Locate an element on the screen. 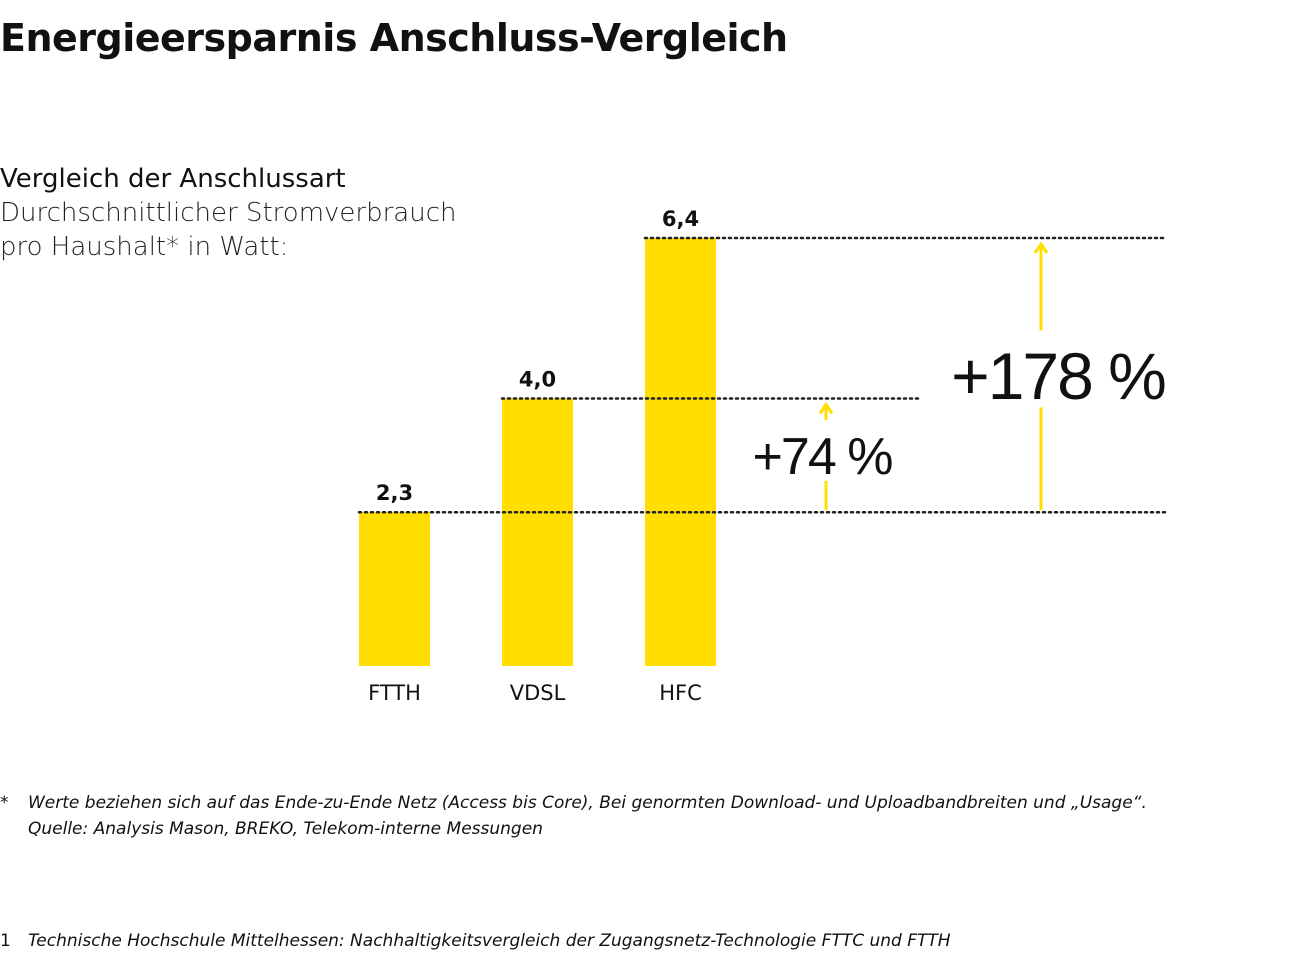 Image resolution: width=1296 pixels, height=972 pixels. bar-hfc is located at coordinates (680, 452).